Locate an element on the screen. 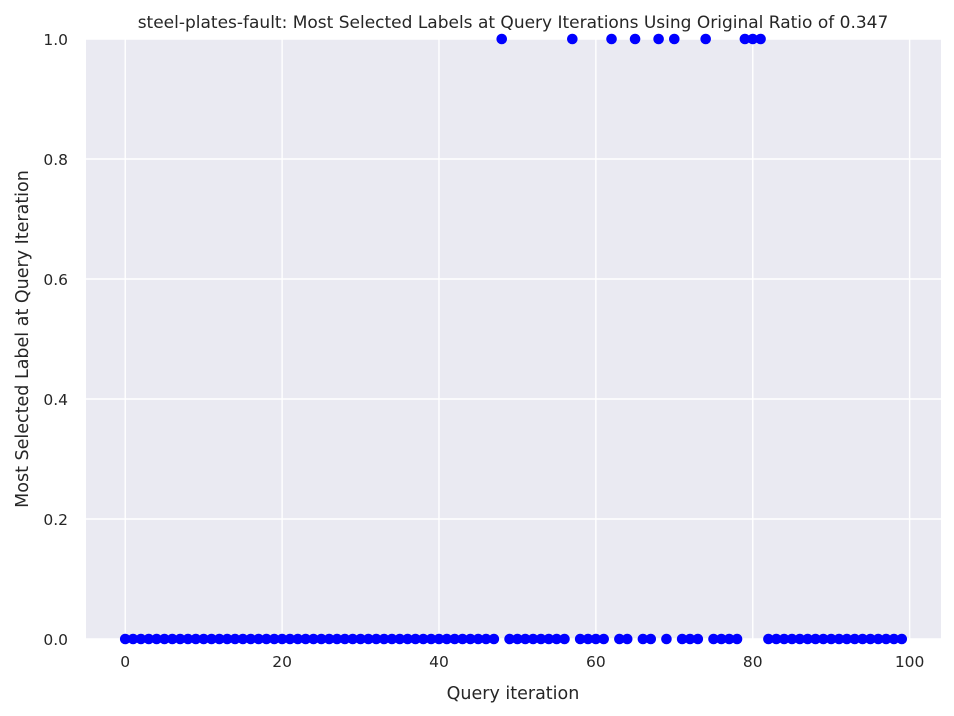  x-tick-label: 100 is located at coordinates (910, 662).